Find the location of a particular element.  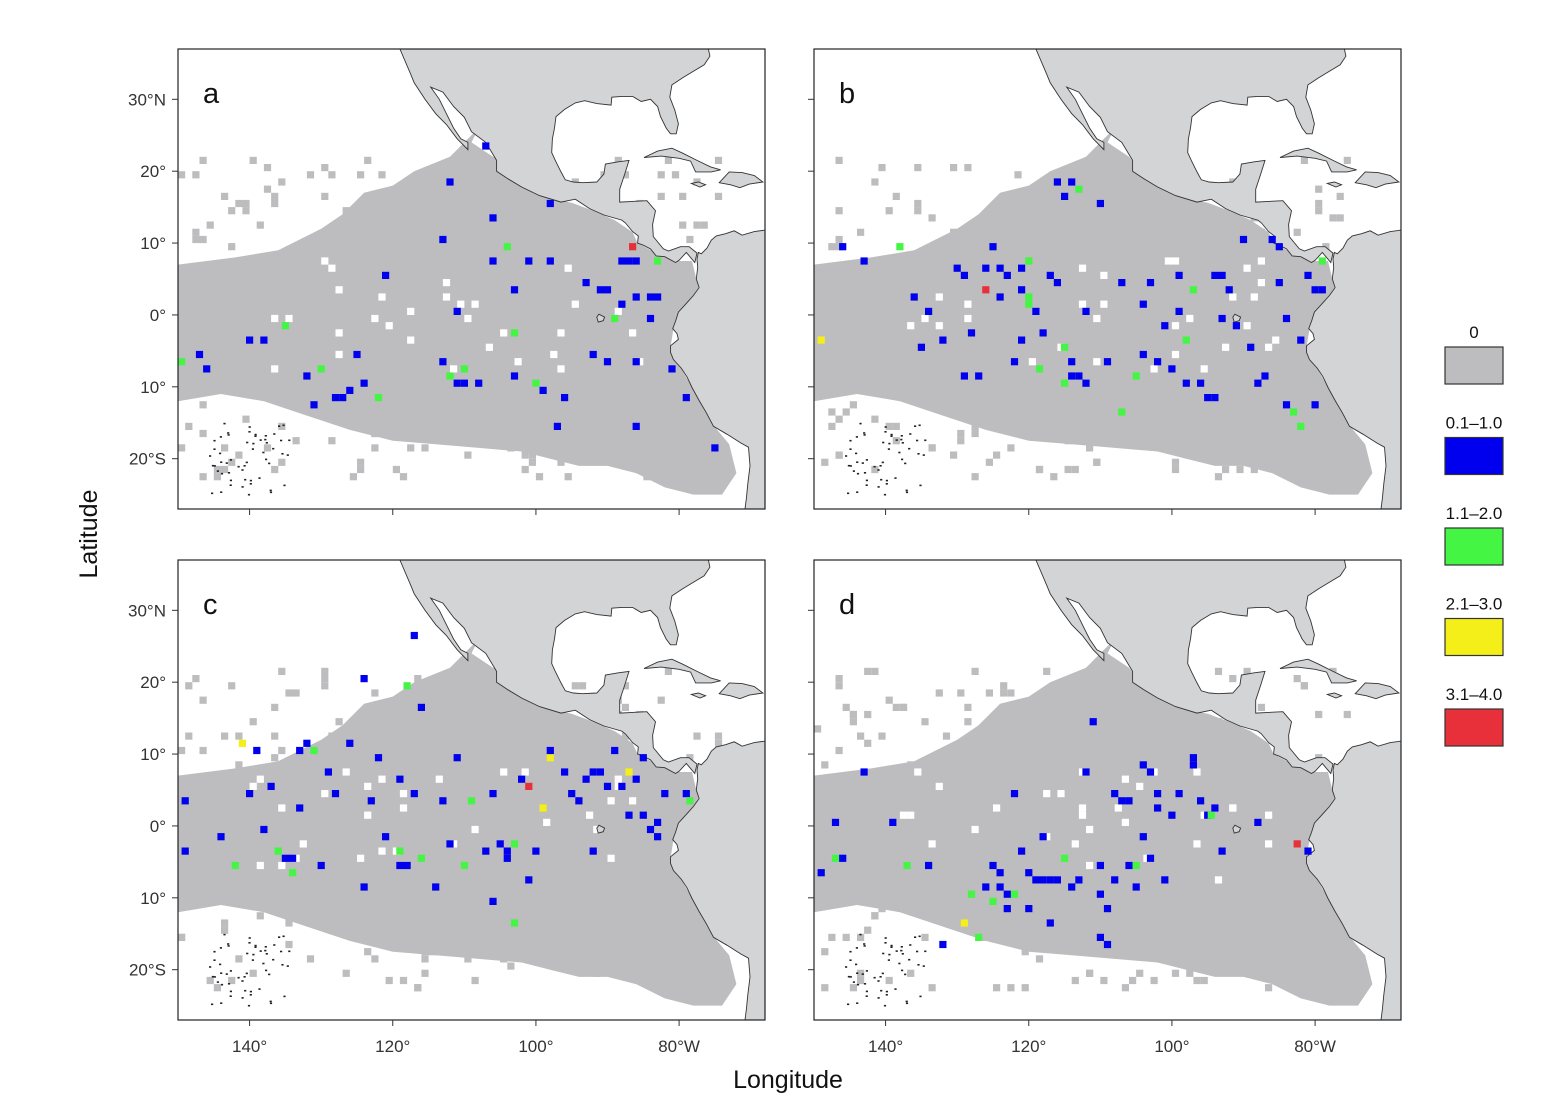

french-polynesia-islands is located at coordinates (250, 970).